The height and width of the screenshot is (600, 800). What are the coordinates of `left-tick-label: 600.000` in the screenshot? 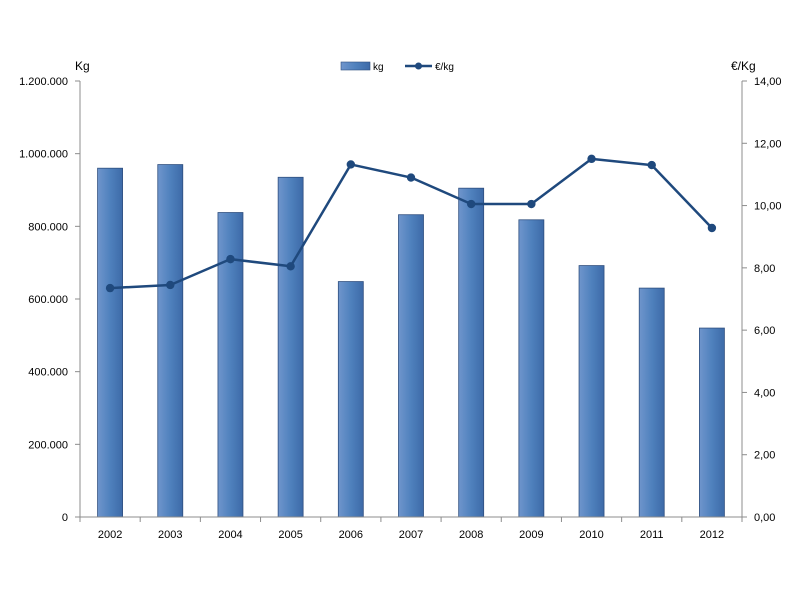 It's located at (48, 300).